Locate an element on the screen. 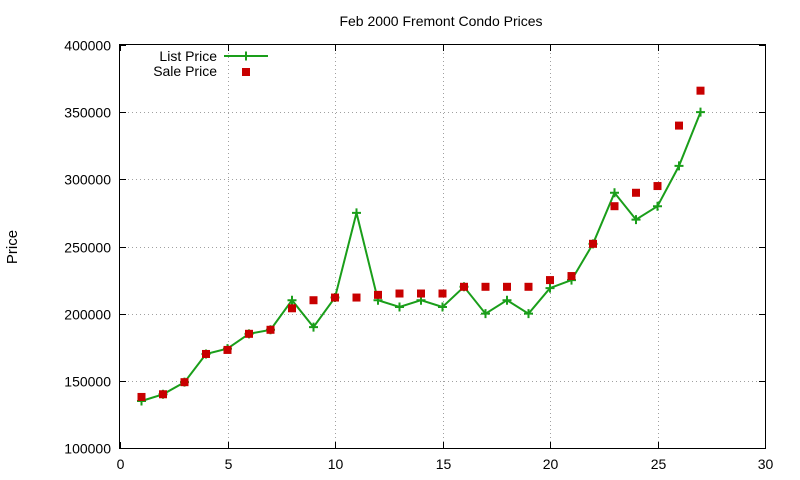  x-tick-label: 25 is located at coordinates (659, 464).